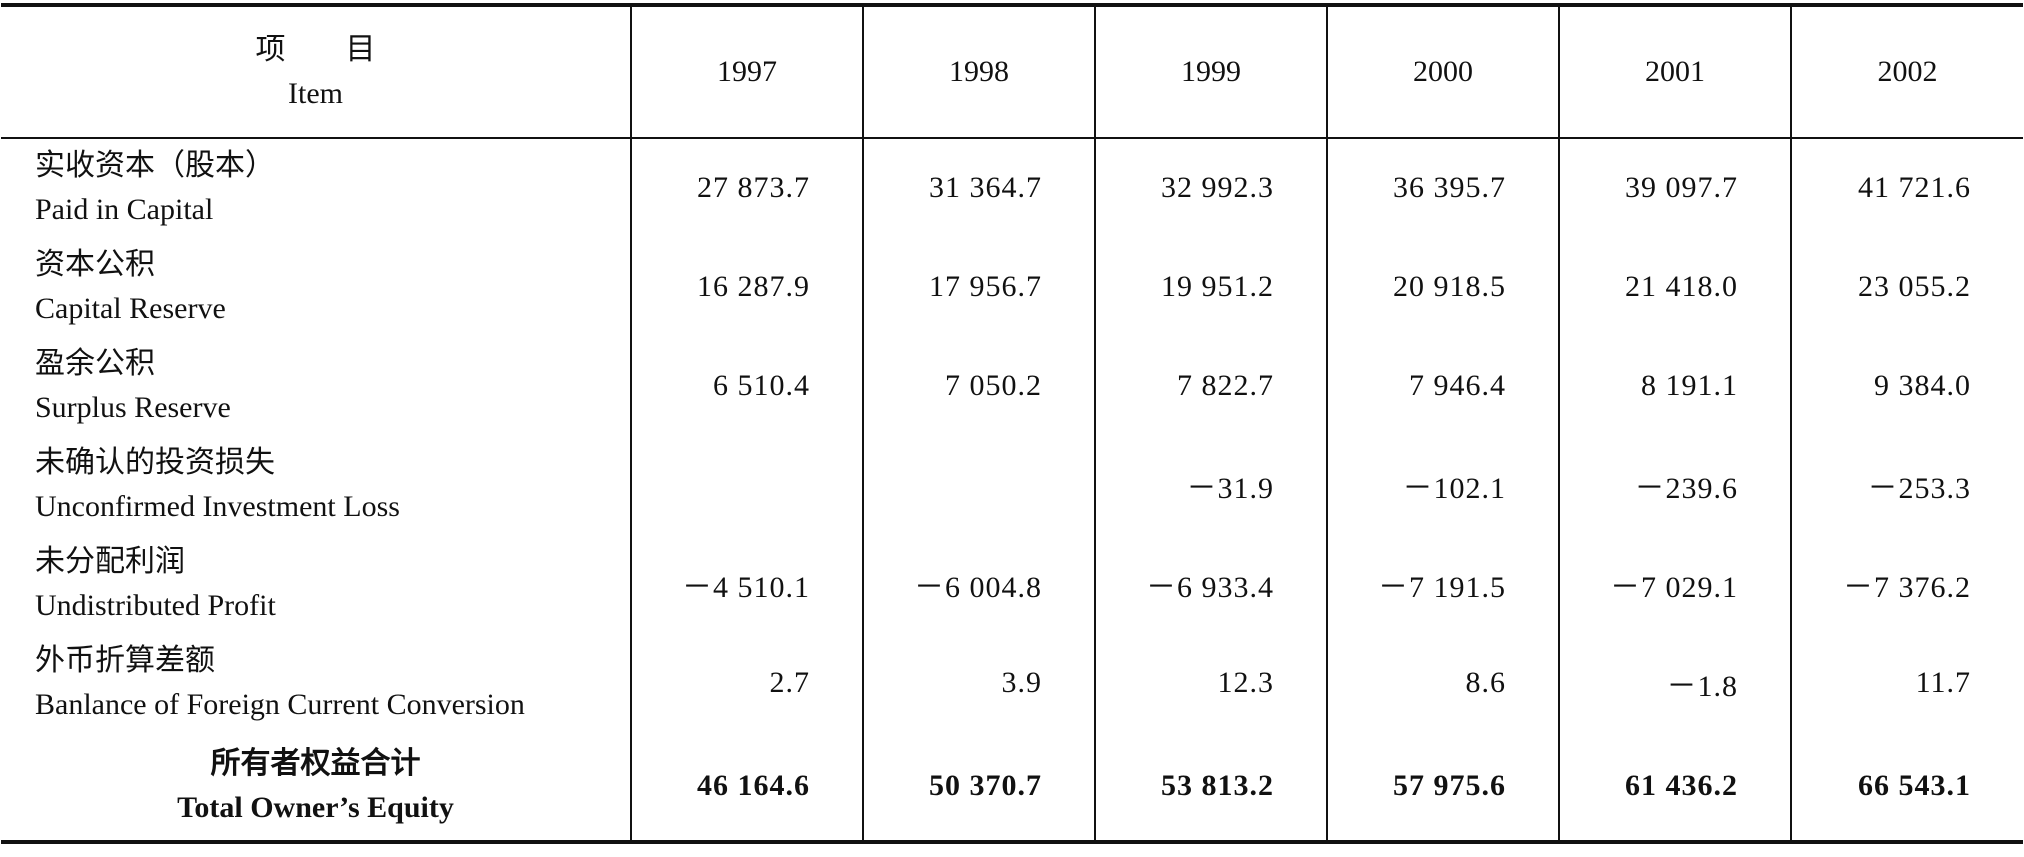 This screenshot has width=2024, height=857. What do you see at coordinates (316, 484) in the screenshot?
I see `item-cell: 未确认的投资损失 Unconfirmed Investment Loss` at bounding box center [316, 484].